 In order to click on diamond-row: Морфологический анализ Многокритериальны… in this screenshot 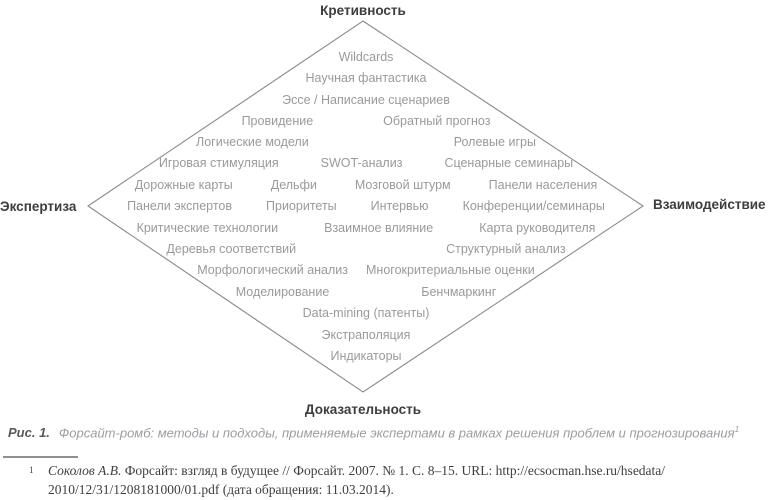, I will do `click(366, 270)`.